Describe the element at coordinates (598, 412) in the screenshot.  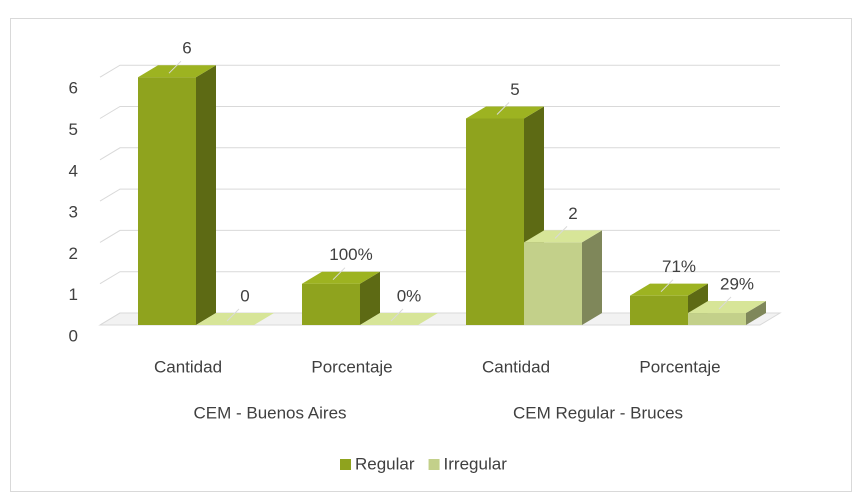
I see `group-label: CEM Regular - Bruces` at that location.